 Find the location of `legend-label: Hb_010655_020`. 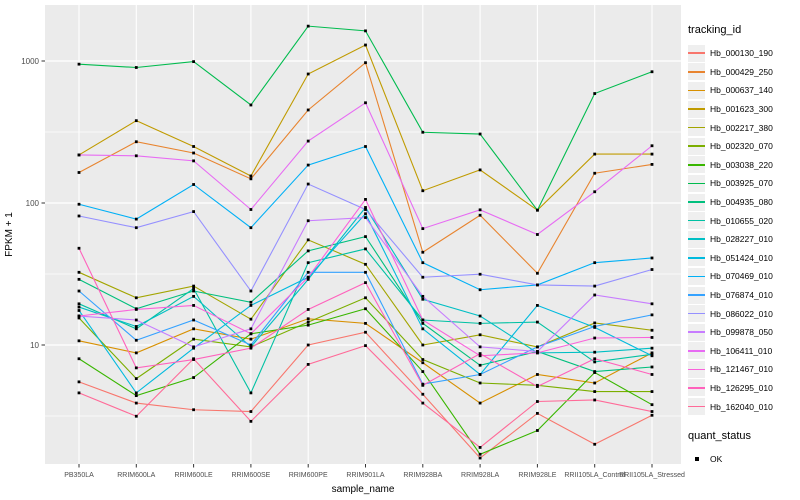

legend-label: Hb_010655_020 is located at coordinates (741, 220).